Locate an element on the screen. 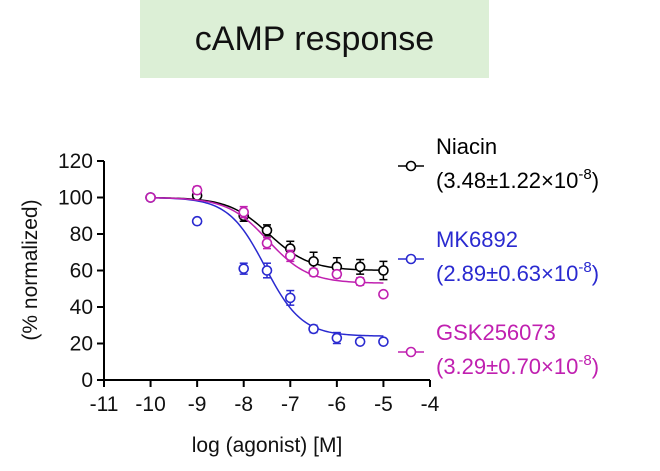 The height and width of the screenshot is (471, 660). legend-label: MK6892 is located at coordinates (477, 239).